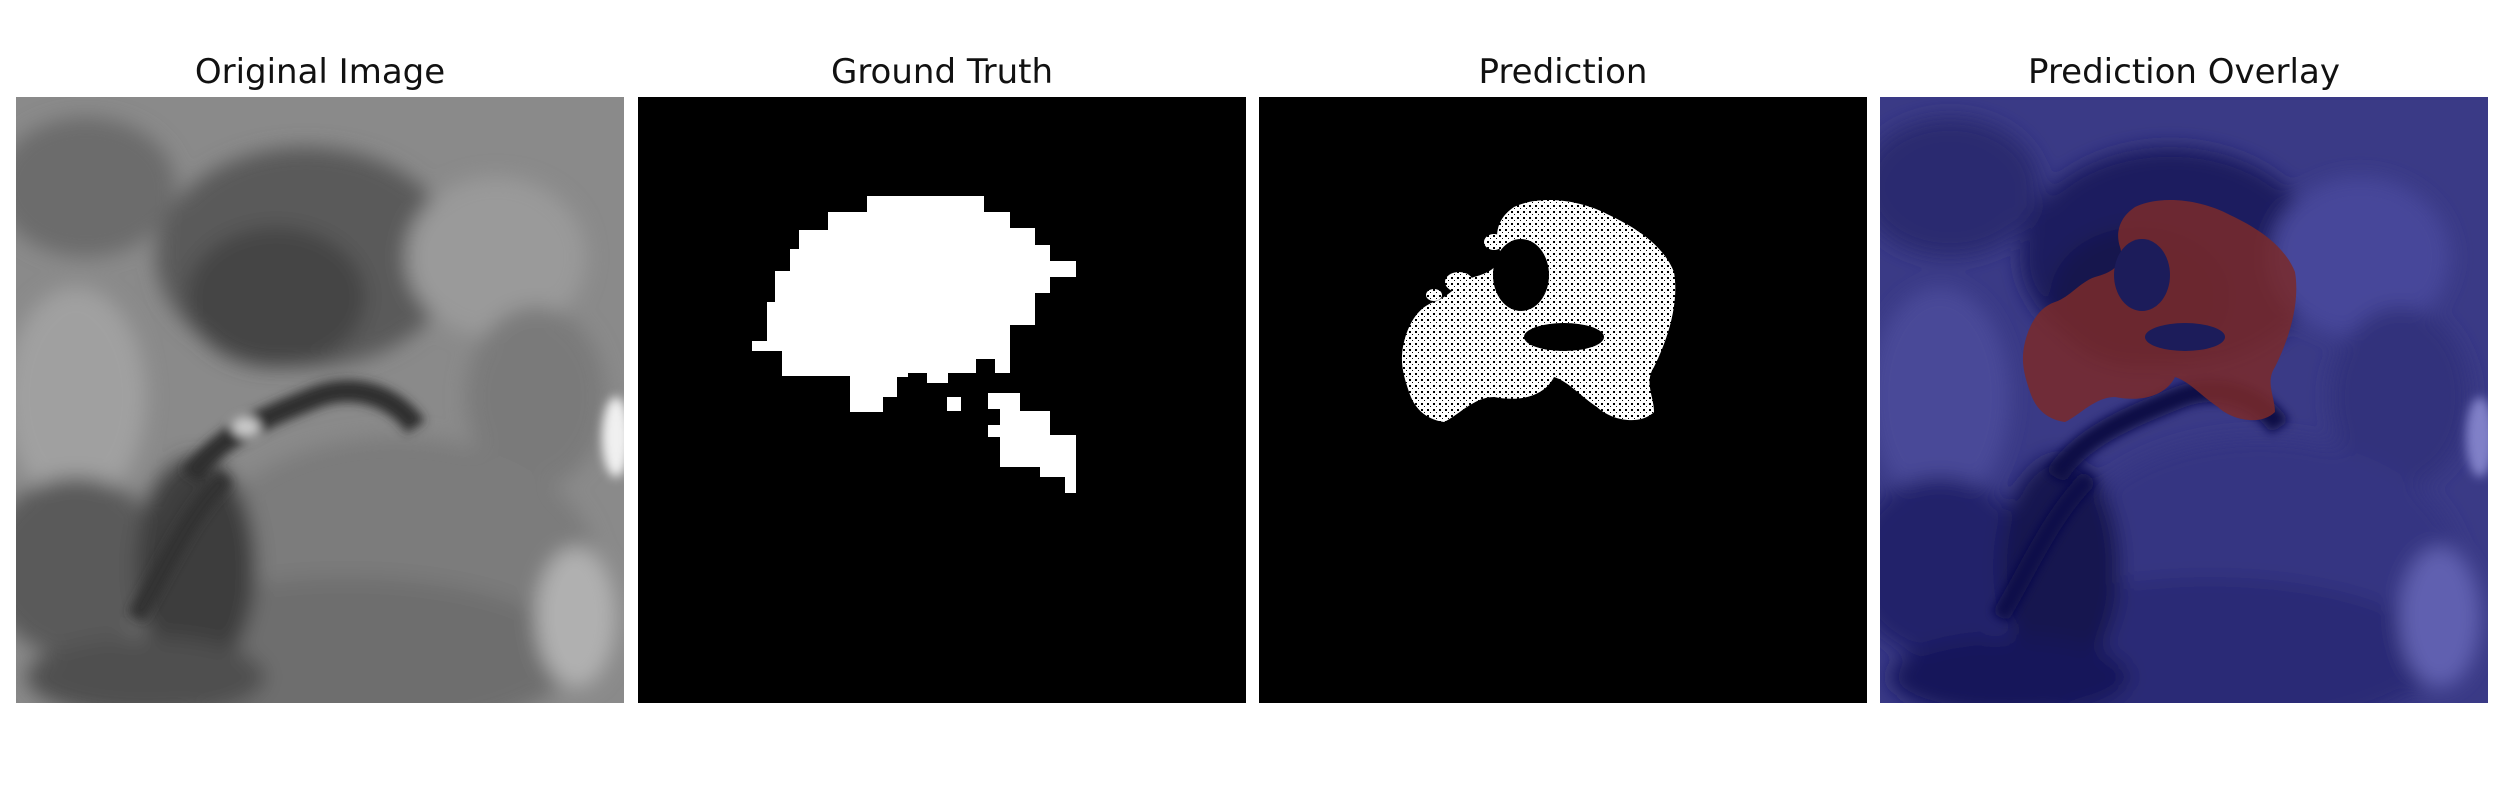 This screenshot has width=2500, height=800. What do you see at coordinates (1563, 72) in the screenshot?
I see `panel-title-prediction: Prediction` at bounding box center [1563, 72].